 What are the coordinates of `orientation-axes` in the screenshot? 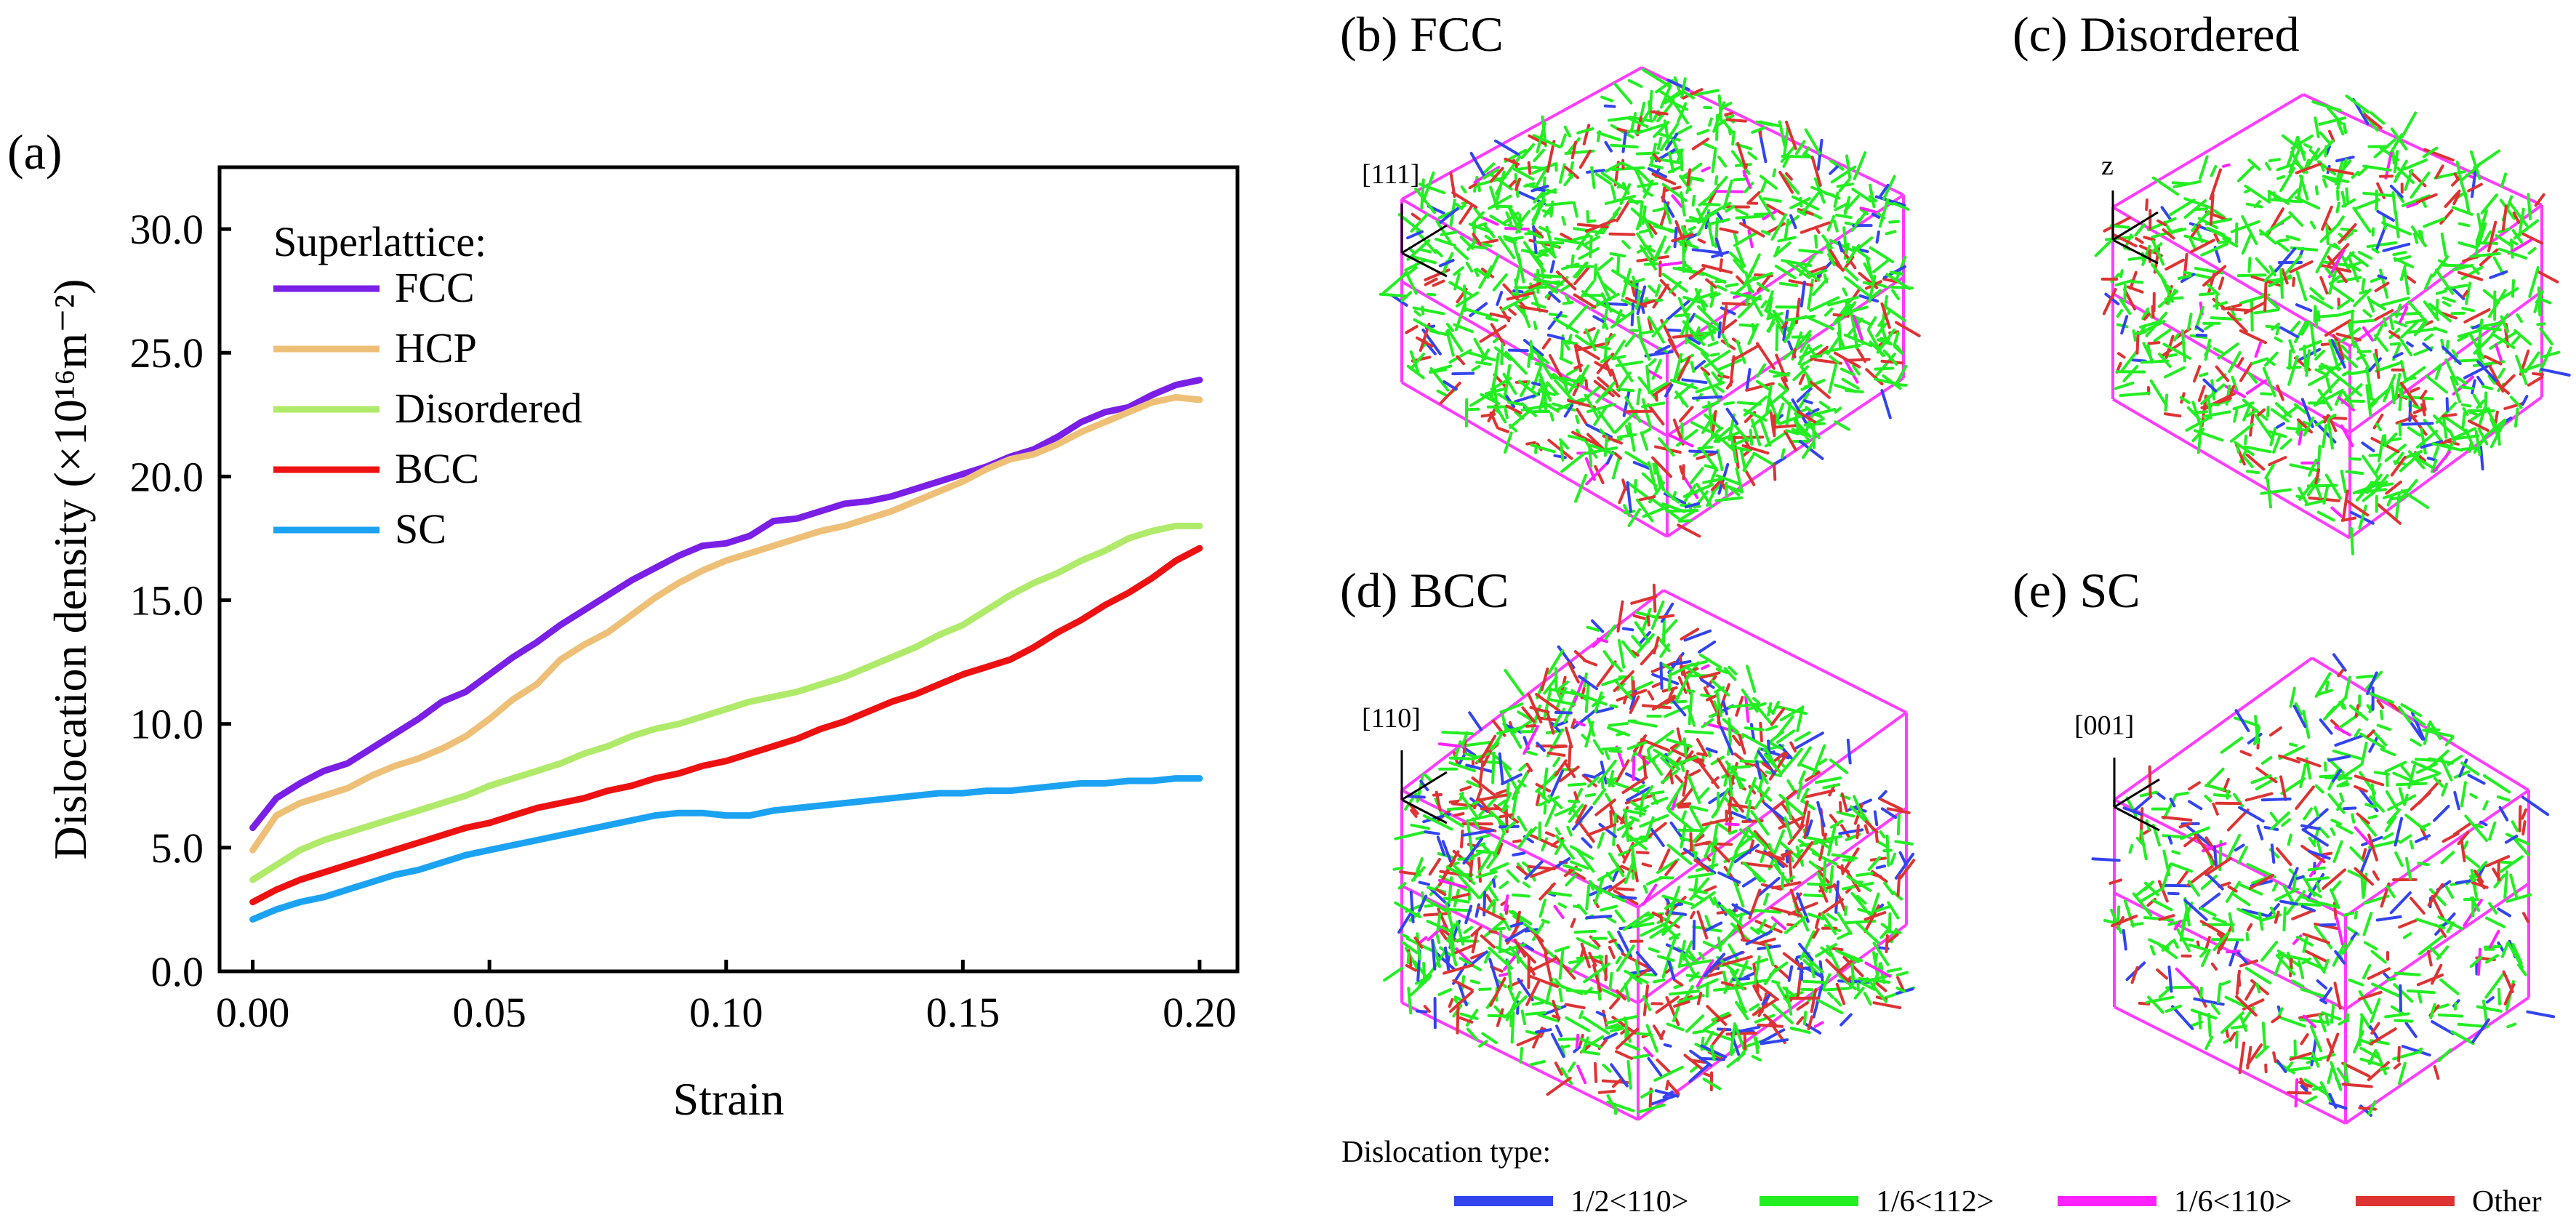 It's located at (2136, 795).